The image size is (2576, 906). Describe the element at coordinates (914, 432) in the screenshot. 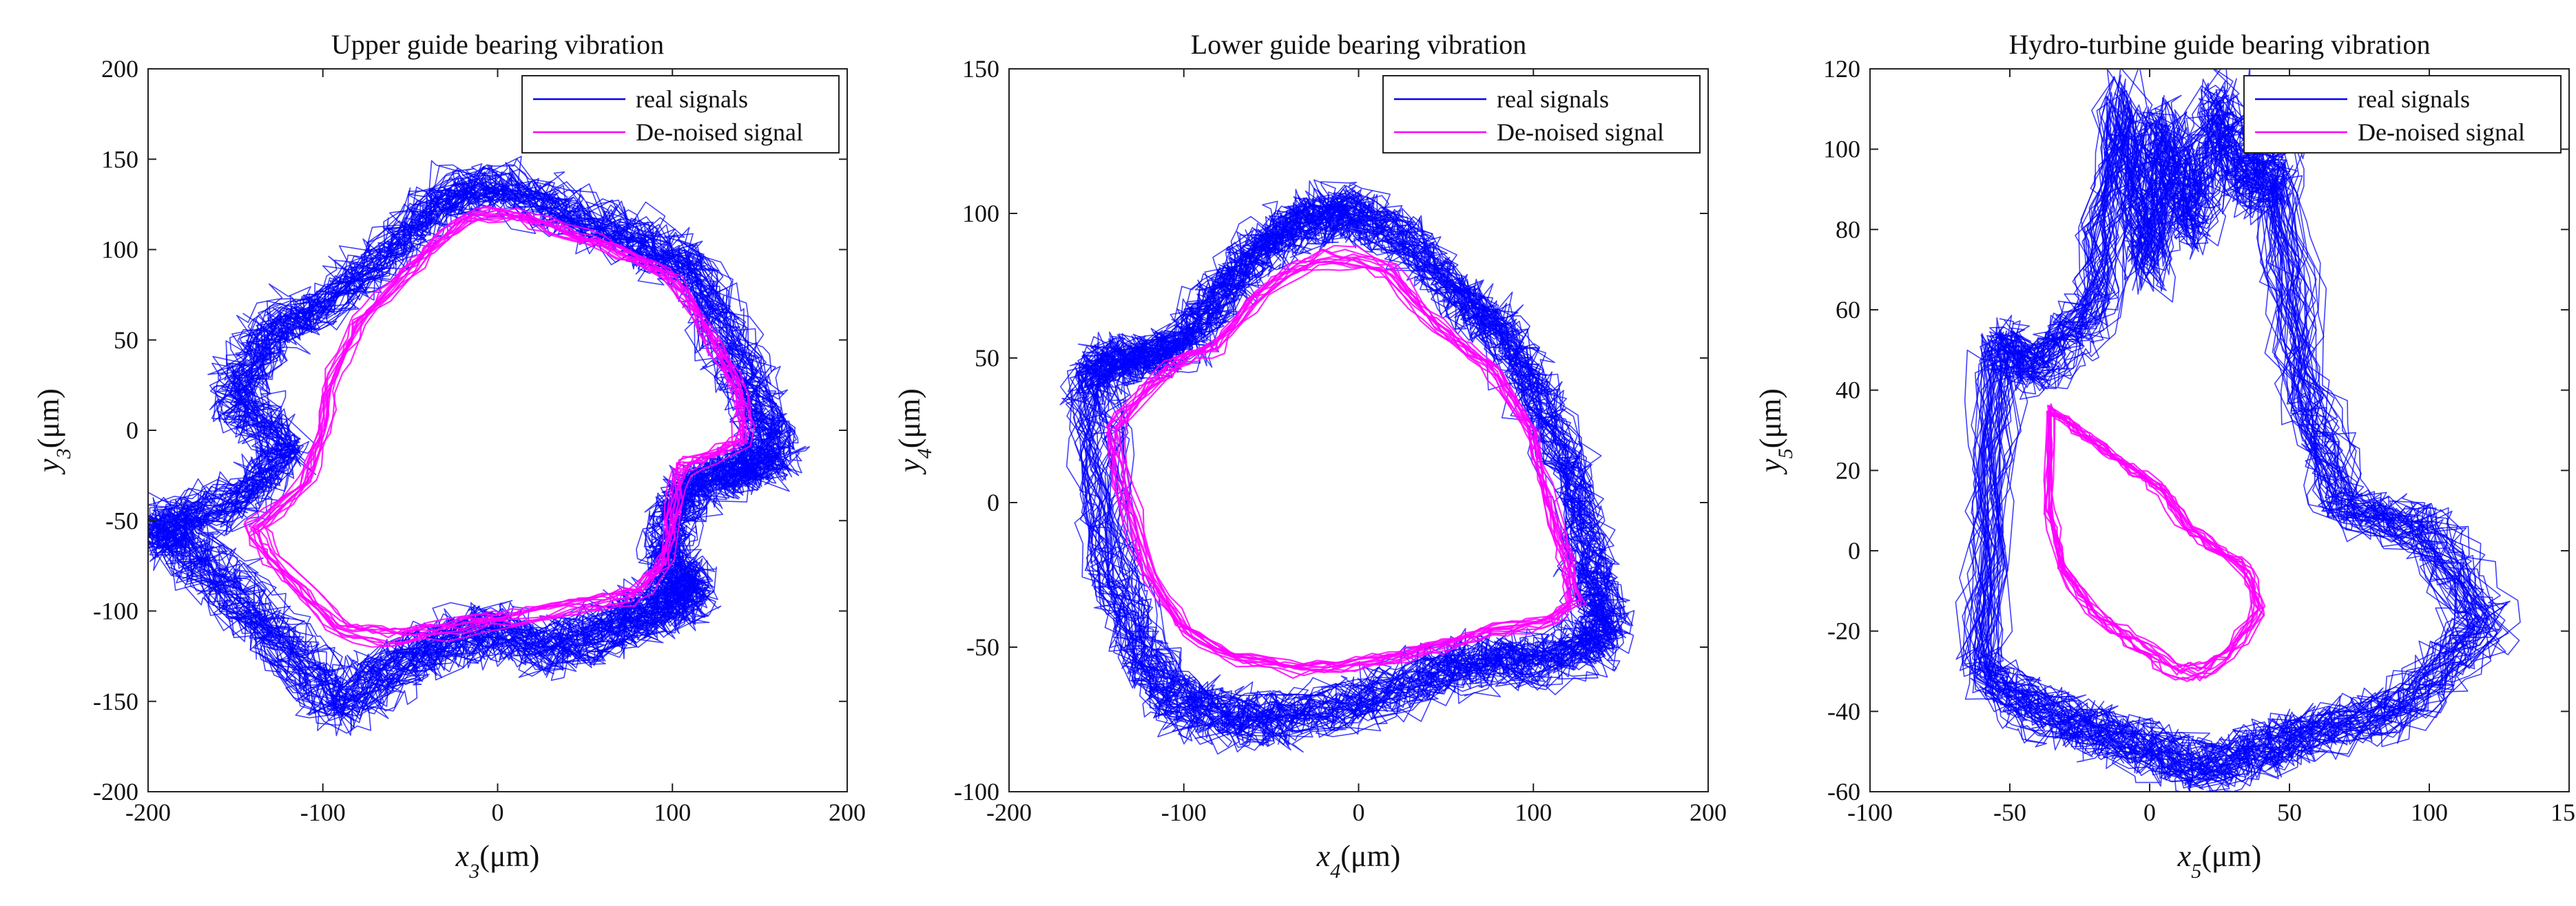

I see `y-axis-label: y4(μm)` at that location.